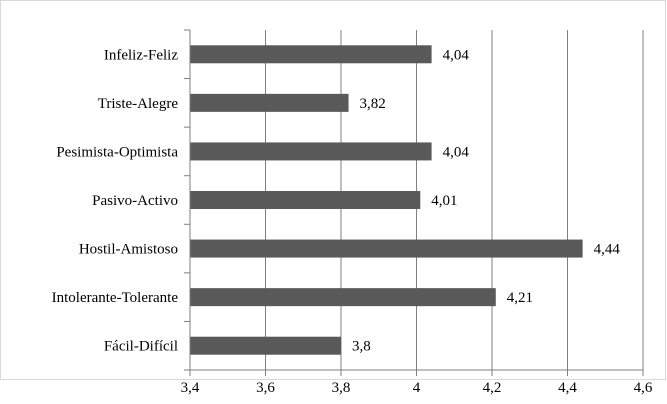 The image size is (667, 404). I want to click on x-tick-label: 4, so click(417, 388).